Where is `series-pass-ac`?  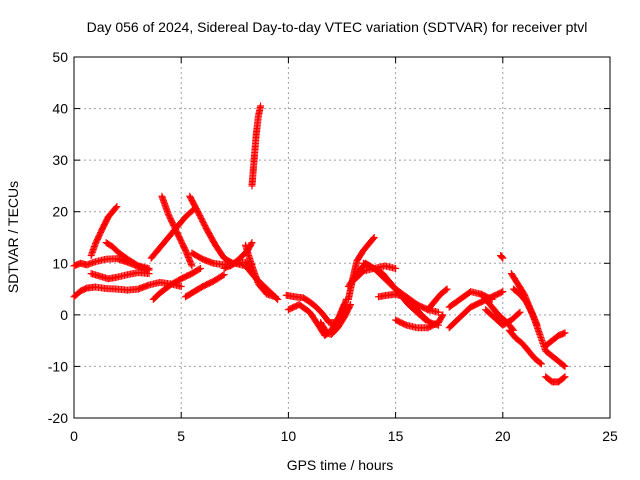
series-pass-ac is located at coordinates (503, 317).